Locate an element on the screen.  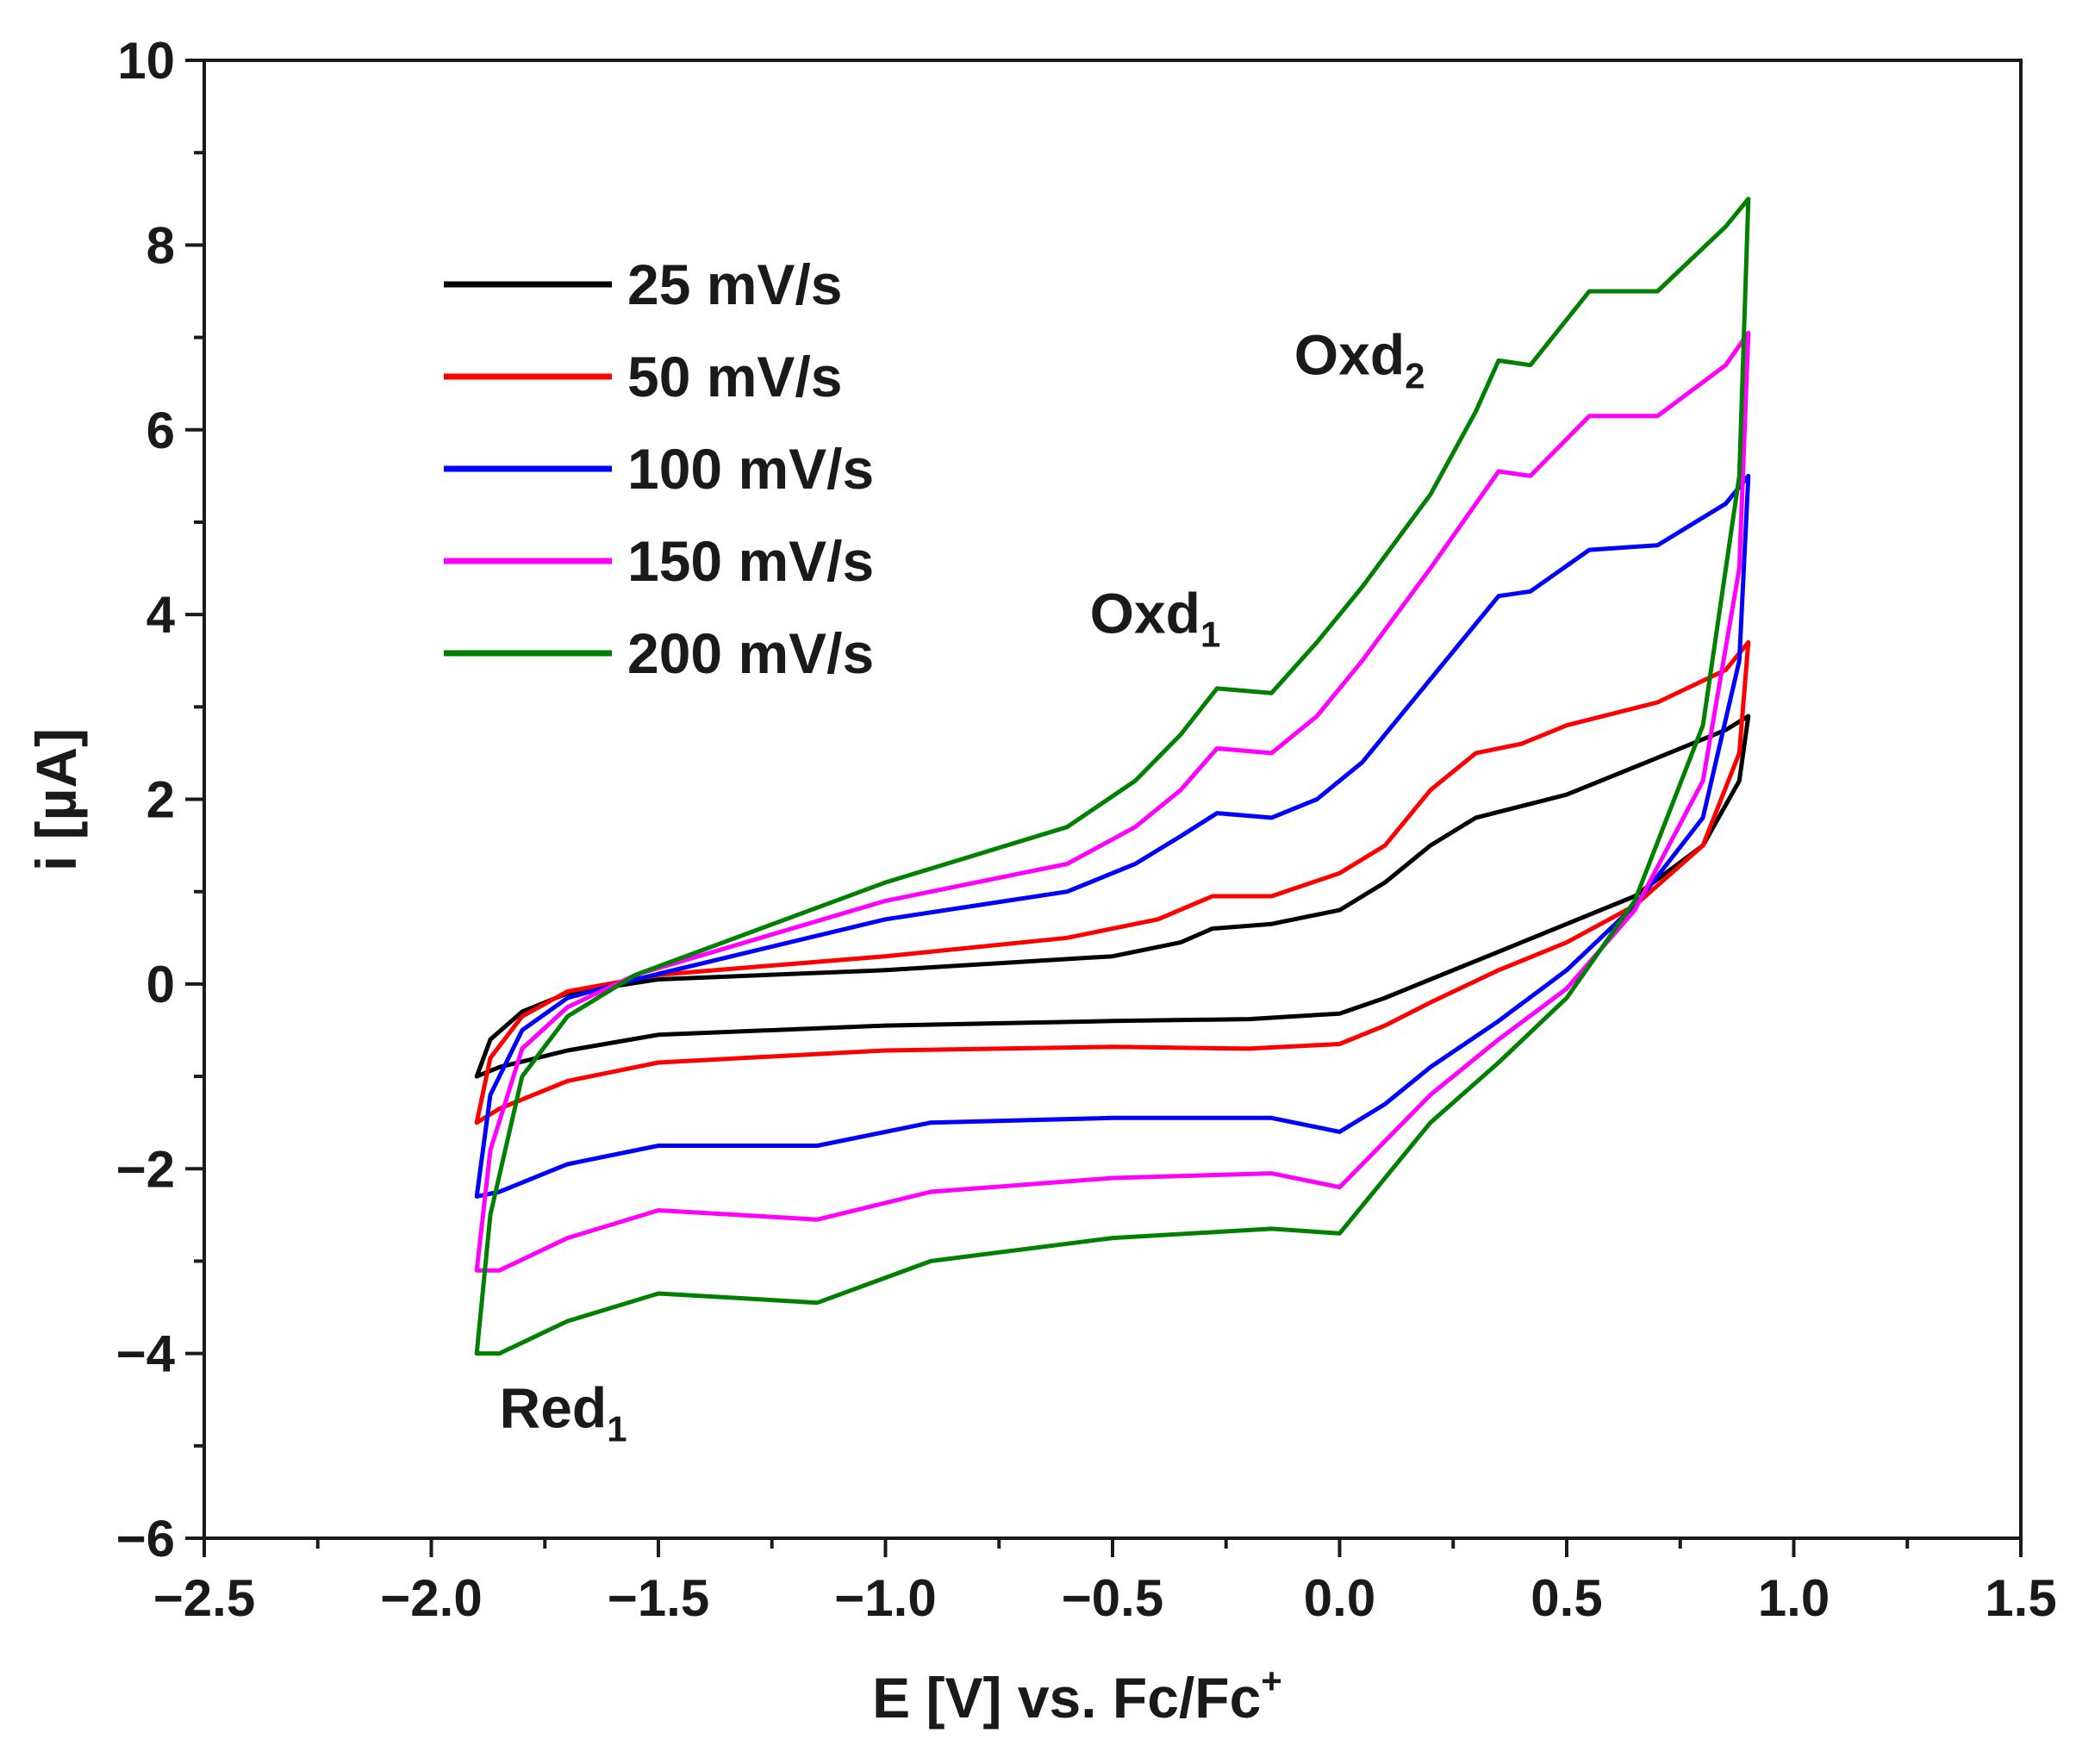
y-tick-label: 6 is located at coordinates (161, 430).